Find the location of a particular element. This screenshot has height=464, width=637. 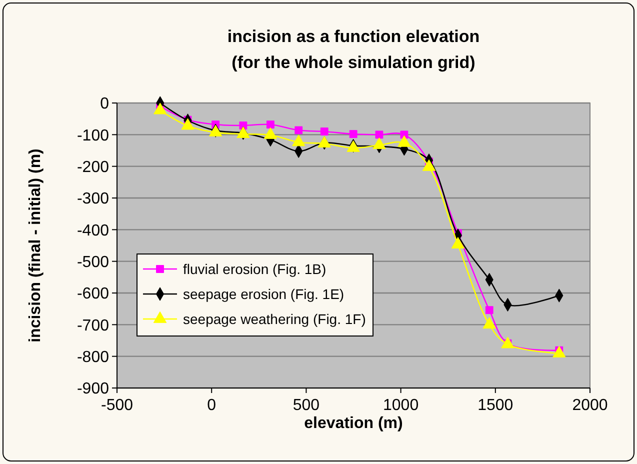

x-tick-label: 2000 is located at coordinates (590, 405).